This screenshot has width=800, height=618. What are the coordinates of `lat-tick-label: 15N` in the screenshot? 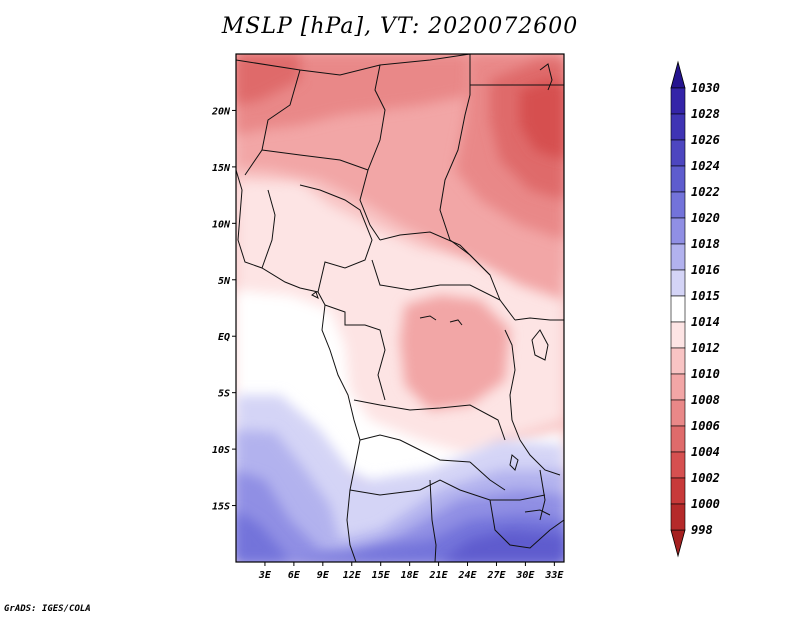 It's located at (221, 168).